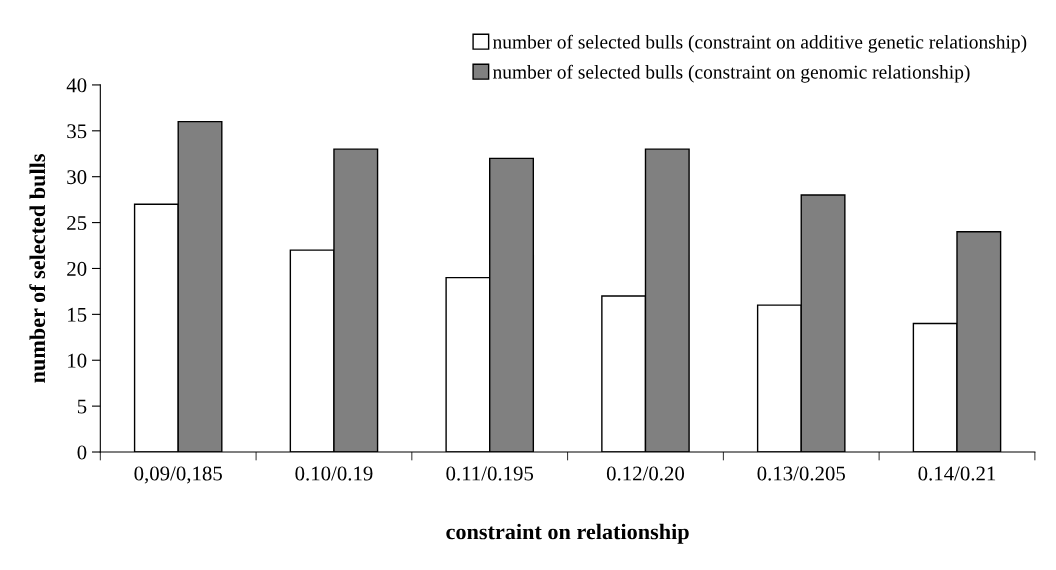  What do you see at coordinates (77, 223) in the screenshot?
I see `y-tick-label: 25` at bounding box center [77, 223].